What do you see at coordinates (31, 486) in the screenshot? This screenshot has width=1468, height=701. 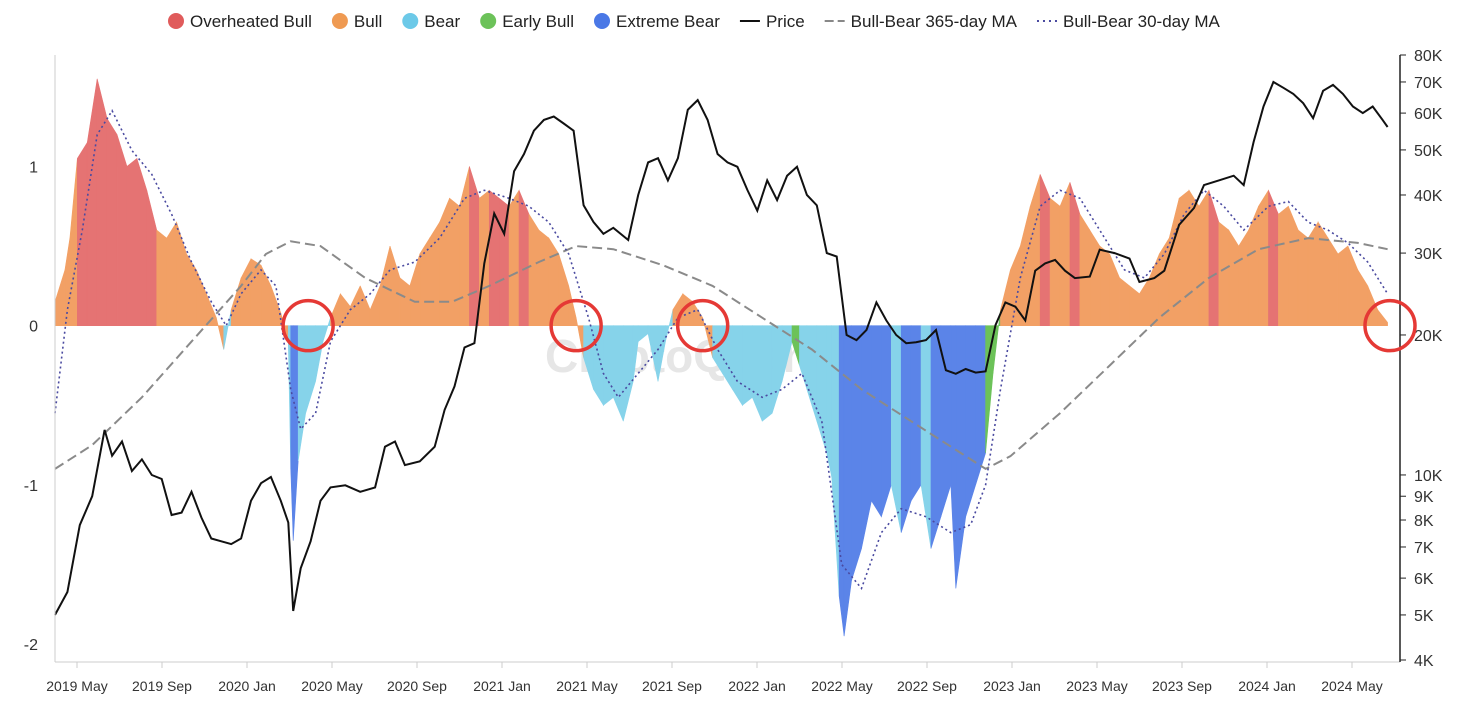 I see `left-tick-label: -1` at bounding box center [31, 486].